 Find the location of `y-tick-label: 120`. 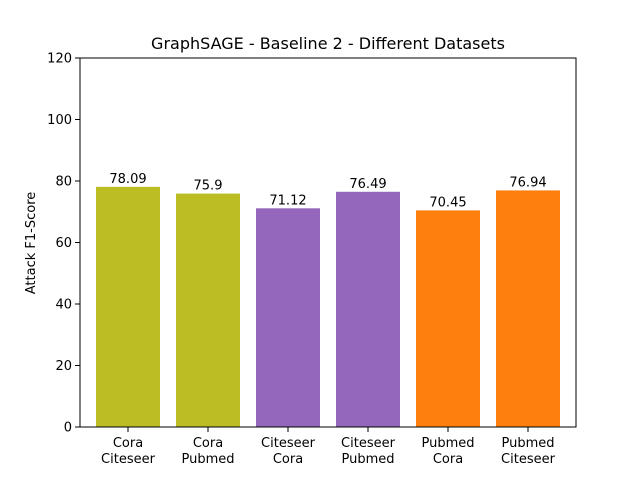

y-tick-label: 120 is located at coordinates (59, 59).